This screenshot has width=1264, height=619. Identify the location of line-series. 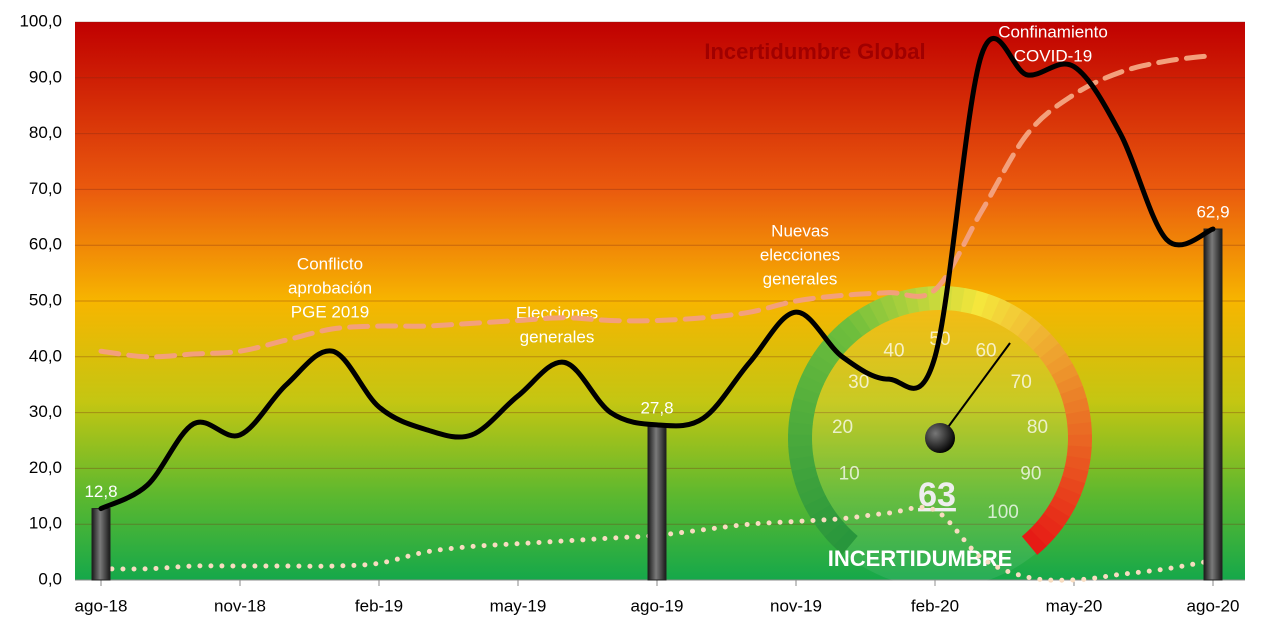
(657, 543).